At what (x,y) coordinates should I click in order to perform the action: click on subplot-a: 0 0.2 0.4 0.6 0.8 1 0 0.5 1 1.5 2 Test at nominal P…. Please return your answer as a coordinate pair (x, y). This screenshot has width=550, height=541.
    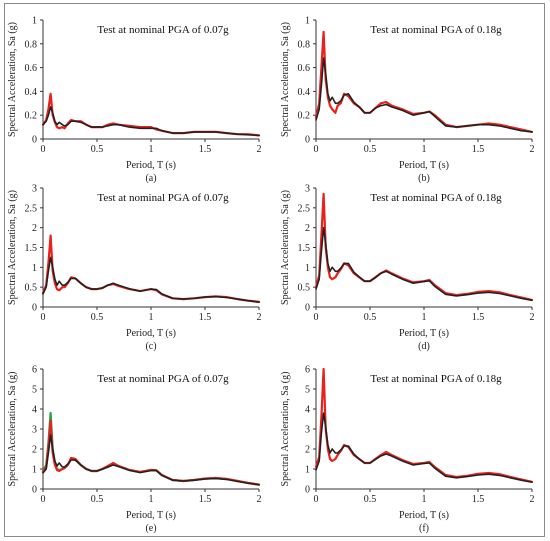
    Looking at the image, I should click on (134, 100).